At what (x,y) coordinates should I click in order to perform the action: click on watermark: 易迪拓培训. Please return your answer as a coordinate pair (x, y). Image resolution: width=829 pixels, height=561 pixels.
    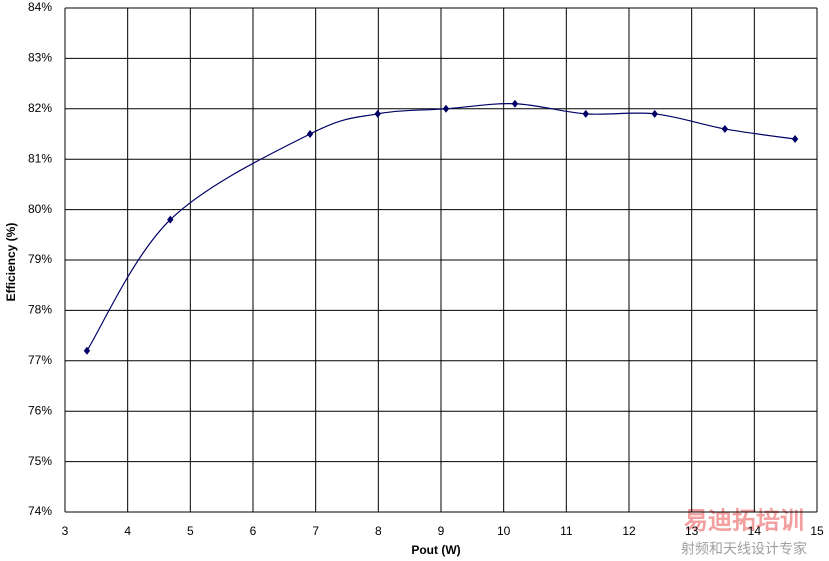
    Looking at the image, I should click on (744, 520).